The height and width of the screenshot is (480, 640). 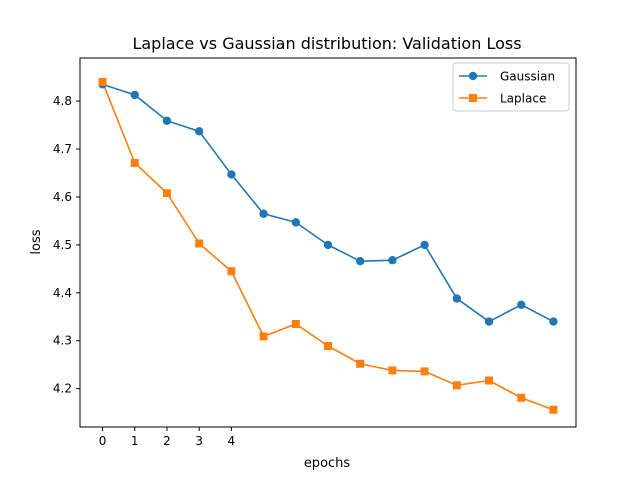 I want to click on y-tick-label: 4.5, so click(x=62, y=245).